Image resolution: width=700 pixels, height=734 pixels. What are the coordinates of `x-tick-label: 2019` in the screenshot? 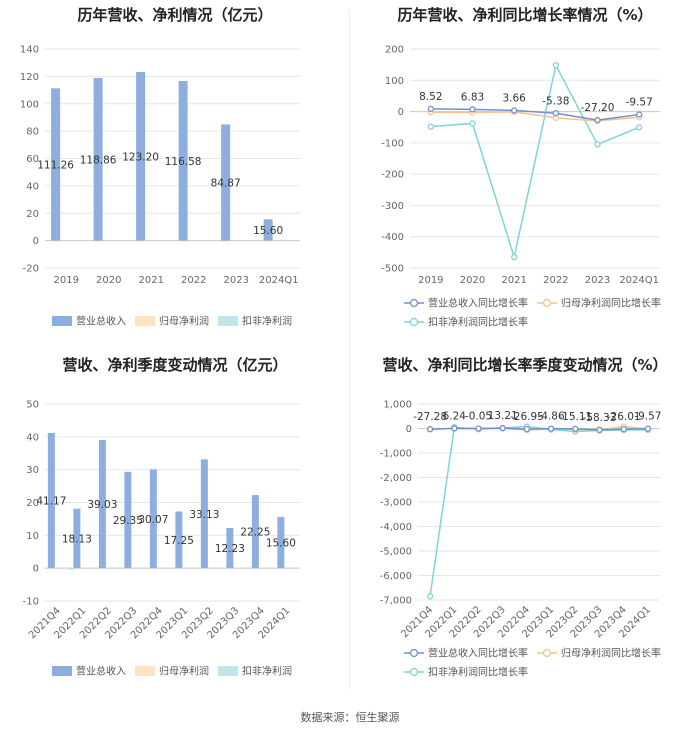 It's located at (430, 280).